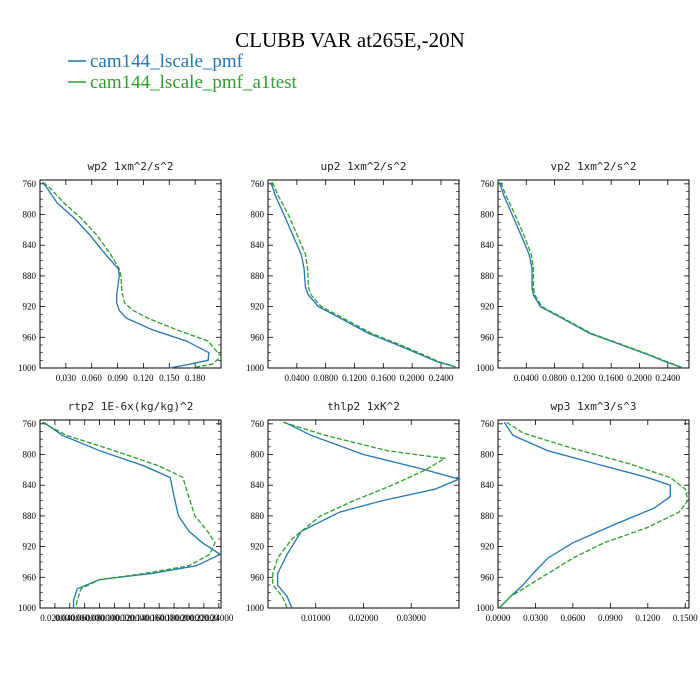 This screenshot has height=700, width=700. Describe the element at coordinates (66, 378) in the screenshot. I see `x-tick-label: 0.030` at that location.